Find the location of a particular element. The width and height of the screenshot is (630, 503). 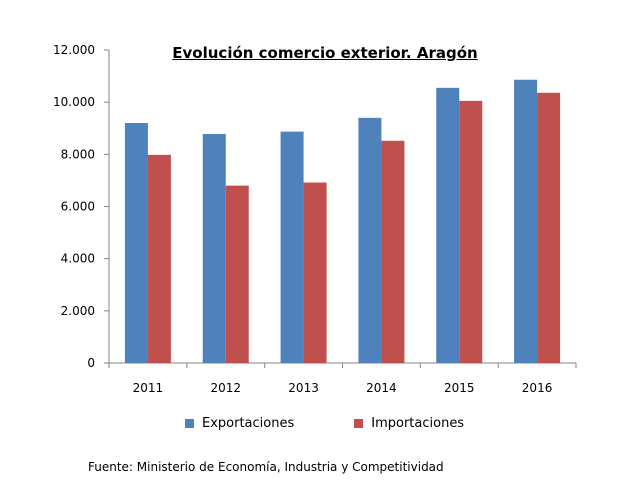

bar-importaciones-2011 is located at coordinates (159, 258).